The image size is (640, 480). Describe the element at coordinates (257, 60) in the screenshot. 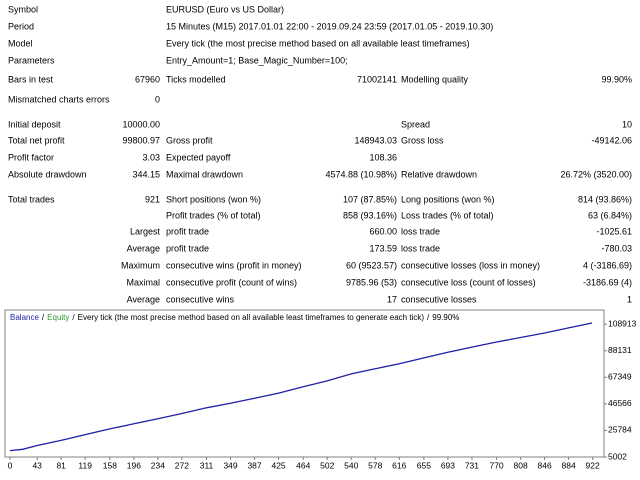

I see `field-value: Entry_Amount=1; Base_Magic_Number=100;` at that location.